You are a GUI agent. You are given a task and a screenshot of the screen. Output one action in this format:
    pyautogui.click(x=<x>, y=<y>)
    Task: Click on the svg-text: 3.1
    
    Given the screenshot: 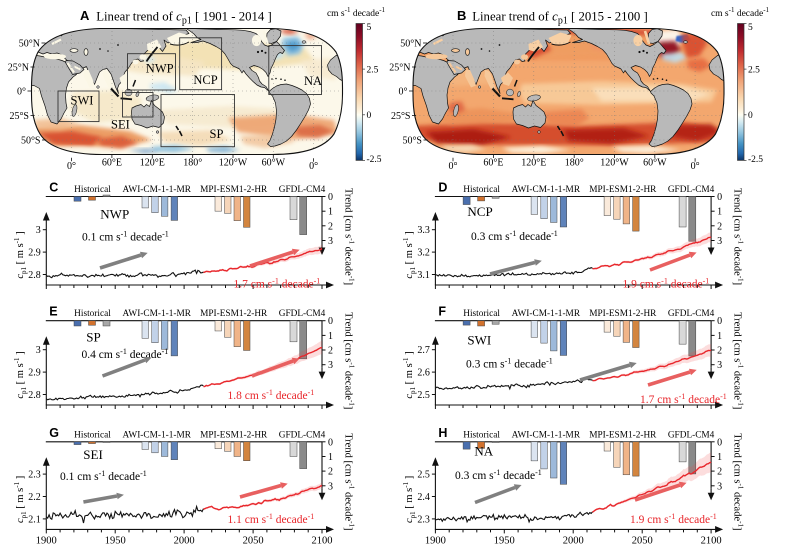 What is the action you would take?
    pyautogui.click(x=423, y=275)
    